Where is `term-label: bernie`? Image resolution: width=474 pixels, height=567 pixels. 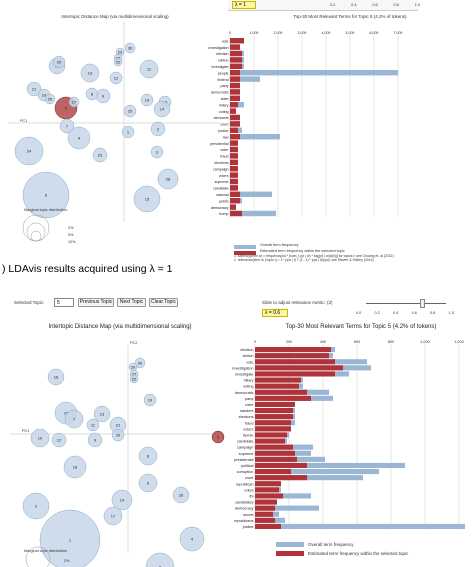
term-label: bernie is located at coordinates (248, 436).